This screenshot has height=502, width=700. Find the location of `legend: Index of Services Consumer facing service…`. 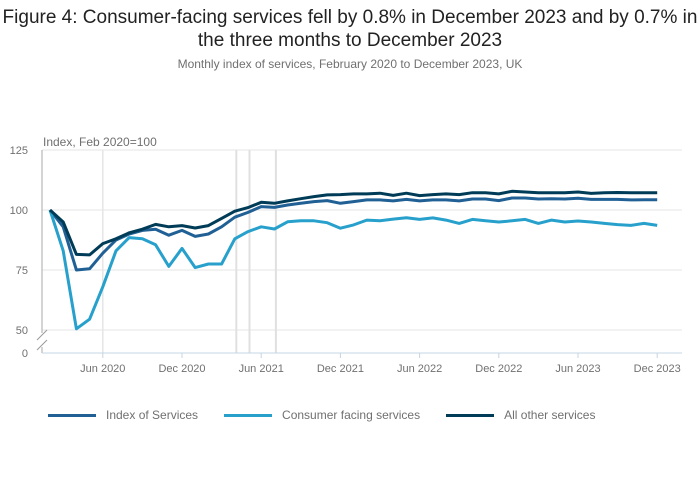

legend: Index of Services Consumer facing service… is located at coordinates (334, 415).